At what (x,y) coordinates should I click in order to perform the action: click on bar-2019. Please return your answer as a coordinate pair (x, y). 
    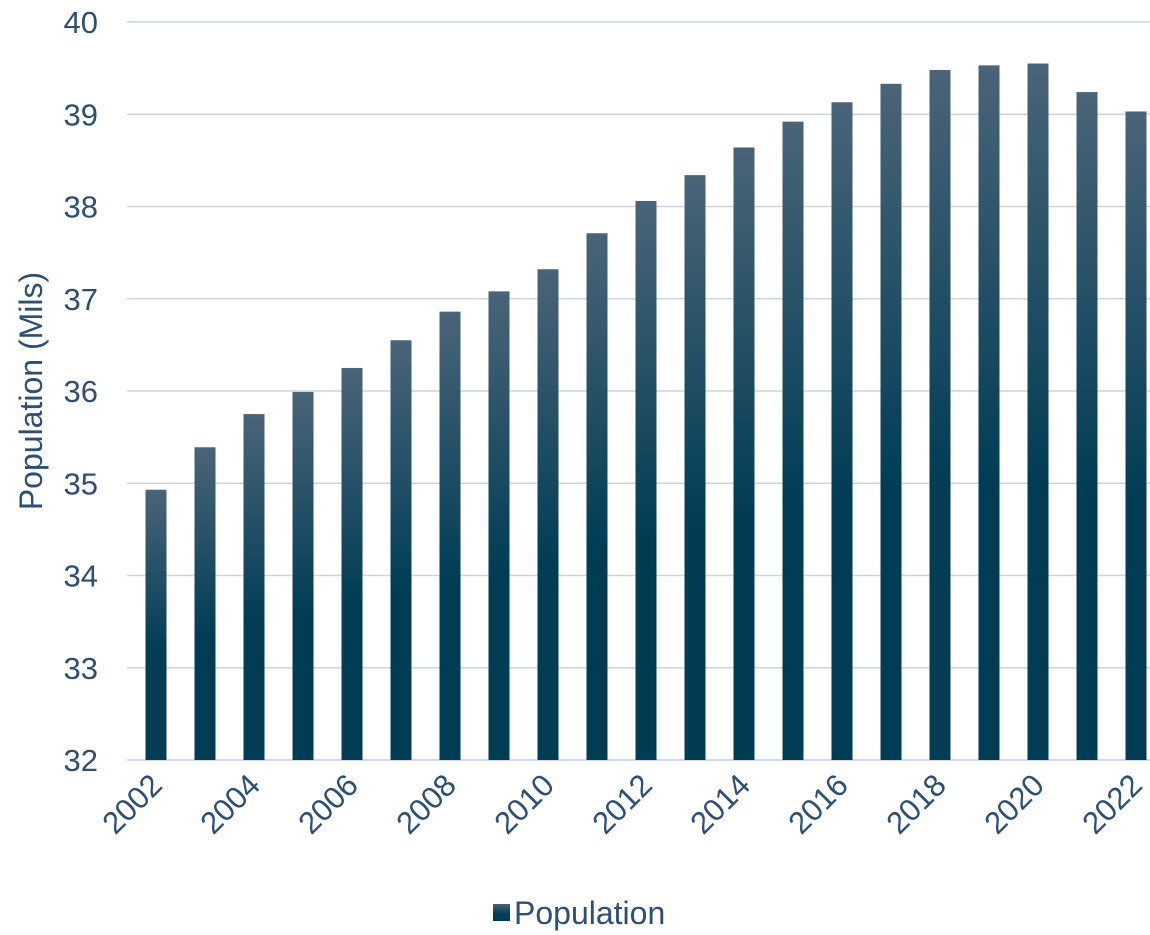
    Looking at the image, I should click on (989, 413).